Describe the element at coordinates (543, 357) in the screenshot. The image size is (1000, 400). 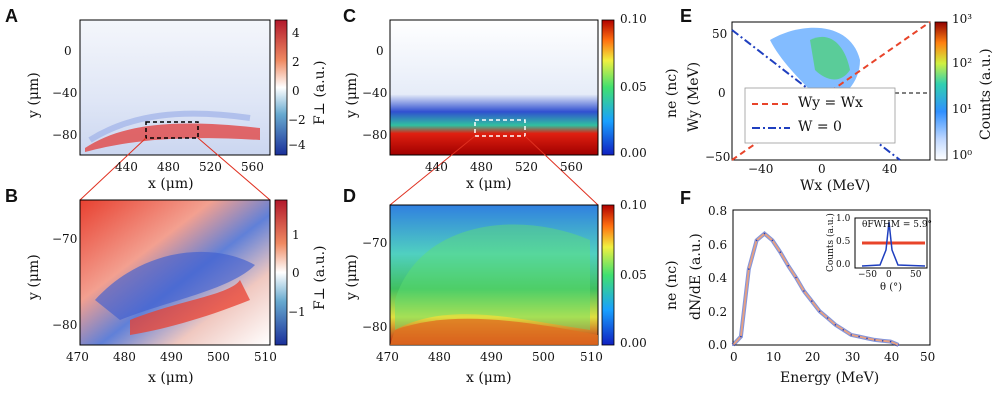
I see `d-xtick: 500` at that location.